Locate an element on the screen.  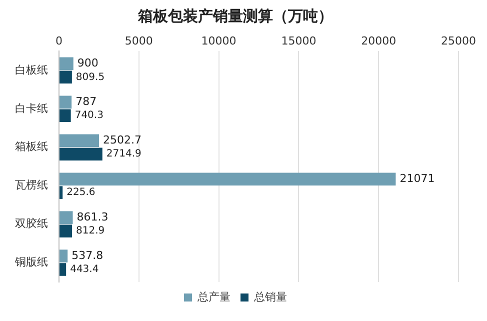
y-tick-label: 箱板纸 is located at coordinates (31, 147).